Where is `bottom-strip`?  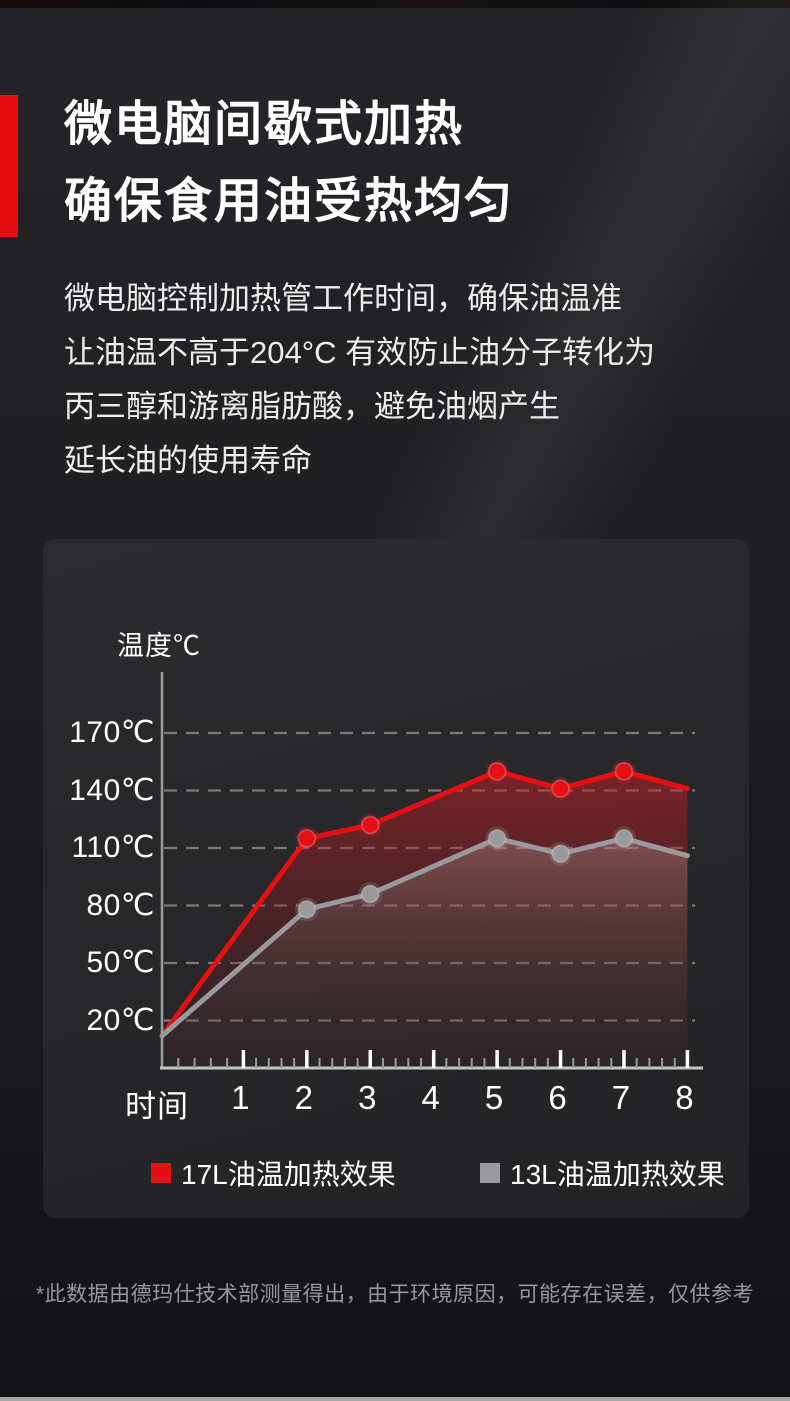 bottom-strip is located at coordinates (395, 1399).